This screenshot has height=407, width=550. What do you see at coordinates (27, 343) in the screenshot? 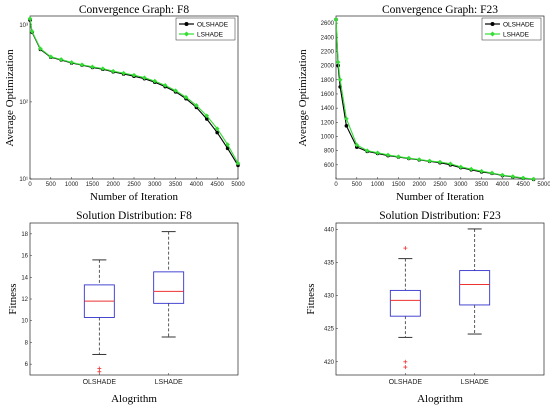
I see `y-tick-label: 8` at bounding box center [27, 343].